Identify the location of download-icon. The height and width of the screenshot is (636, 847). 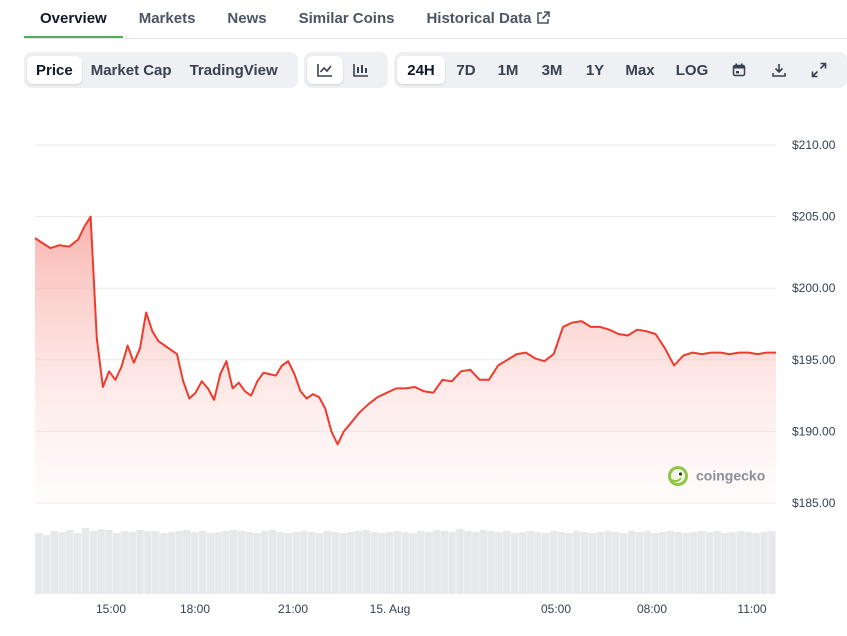
(779, 70).